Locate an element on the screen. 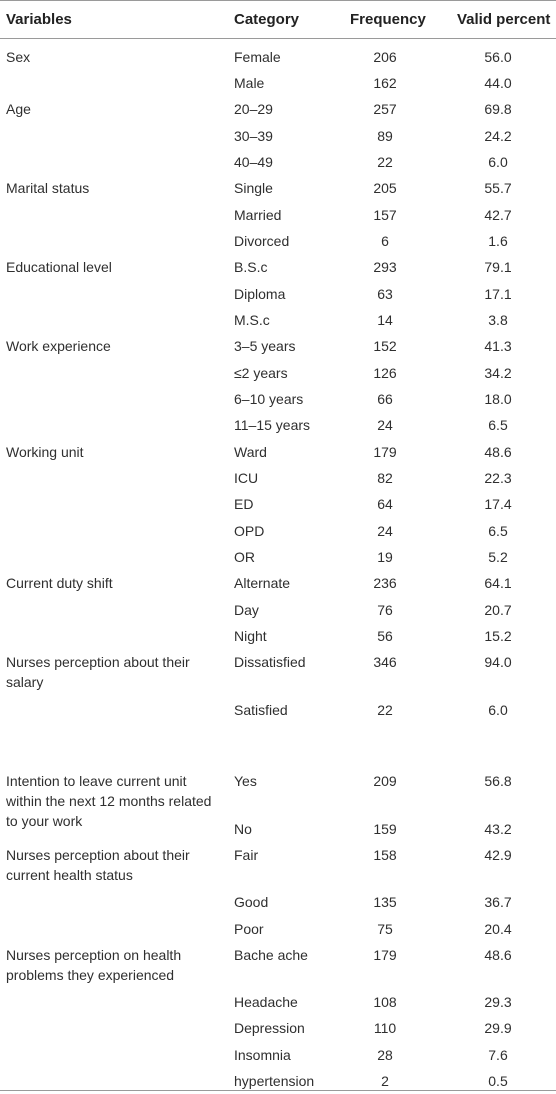 The height and width of the screenshot is (1094, 556). frequency-cell: 19 is located at coordinates (385, 557).